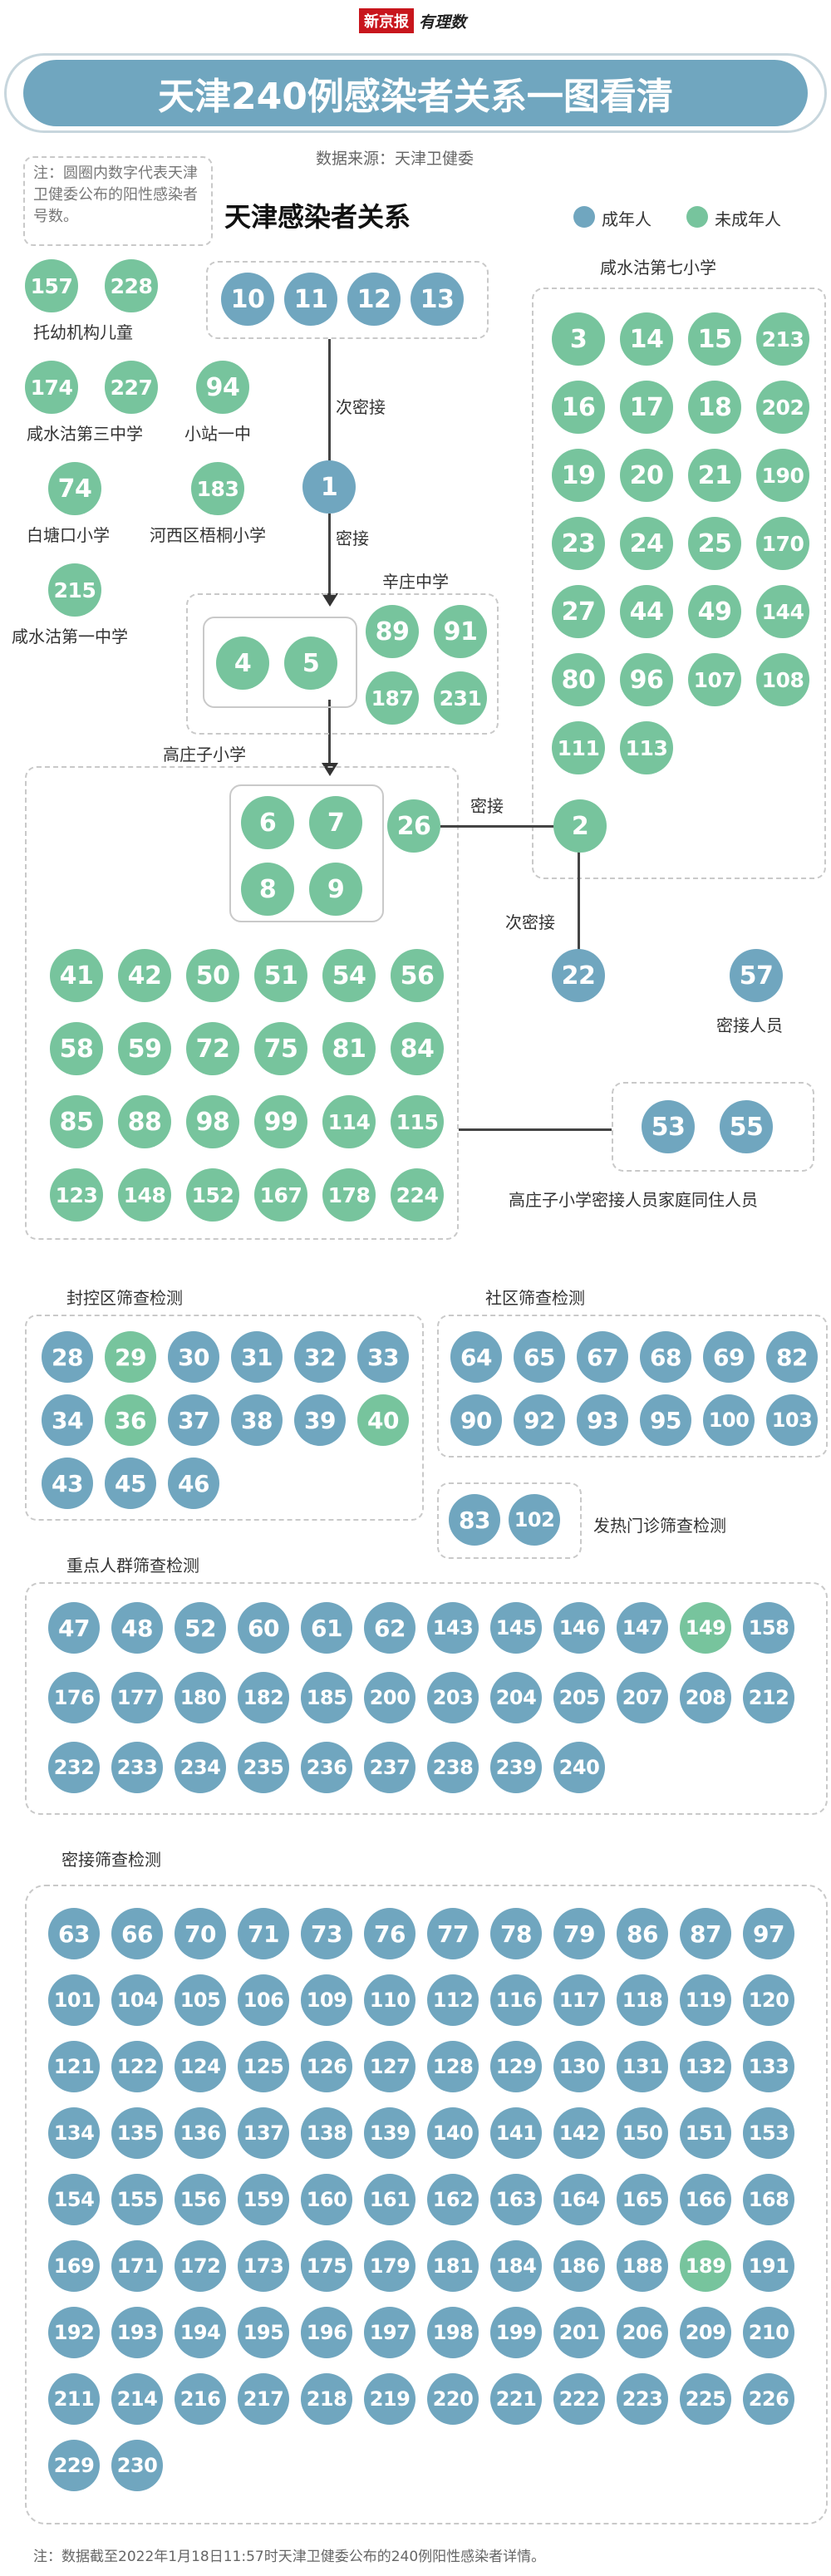 The height and width of the screenshot is (2576, 831). I want to click on fever-box, so click(510, 1520).